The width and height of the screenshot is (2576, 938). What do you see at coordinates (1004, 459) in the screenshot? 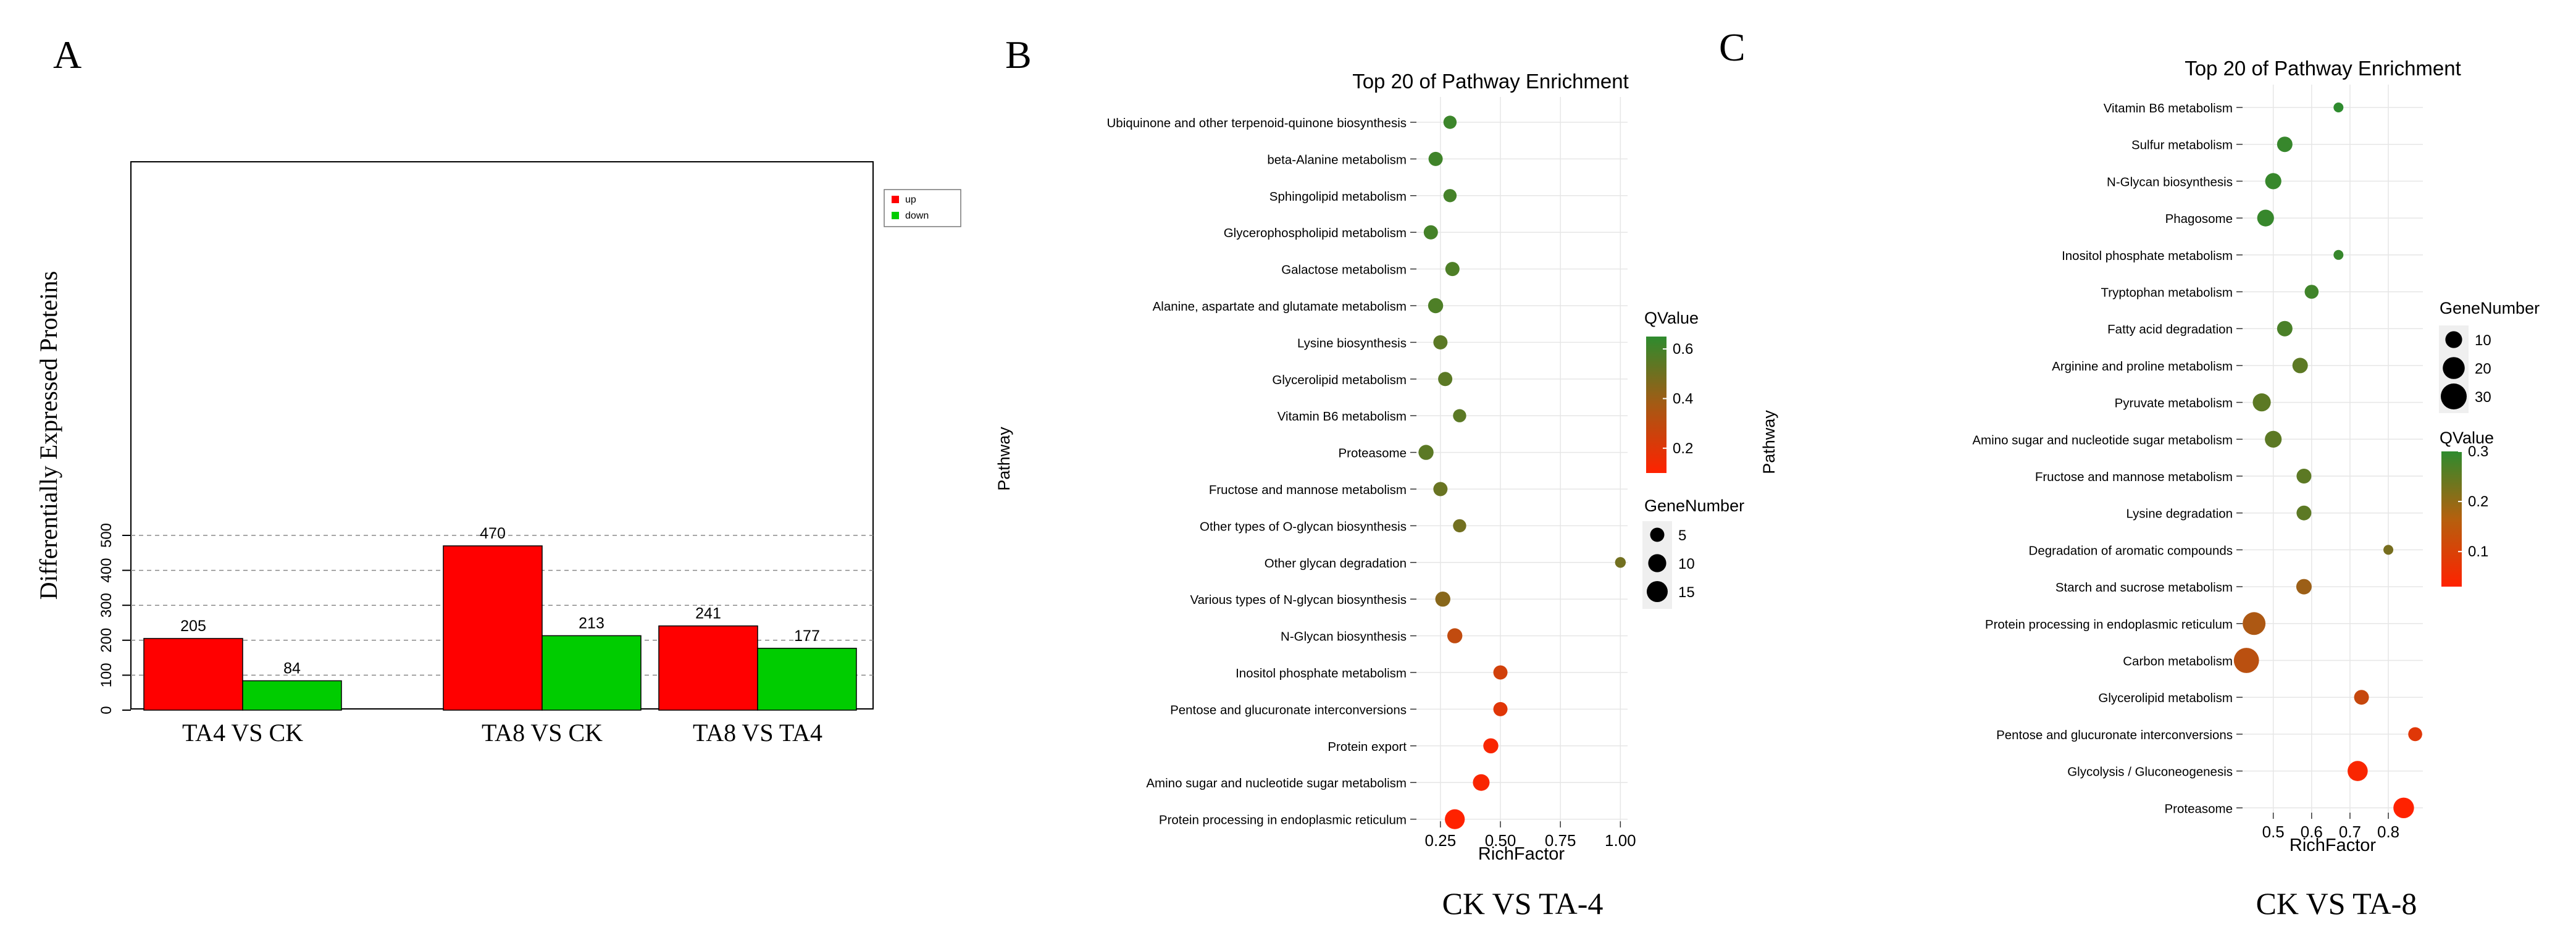
I see `dot-plot-b-y-label: Pathway` at bounding box center [1004, 459].